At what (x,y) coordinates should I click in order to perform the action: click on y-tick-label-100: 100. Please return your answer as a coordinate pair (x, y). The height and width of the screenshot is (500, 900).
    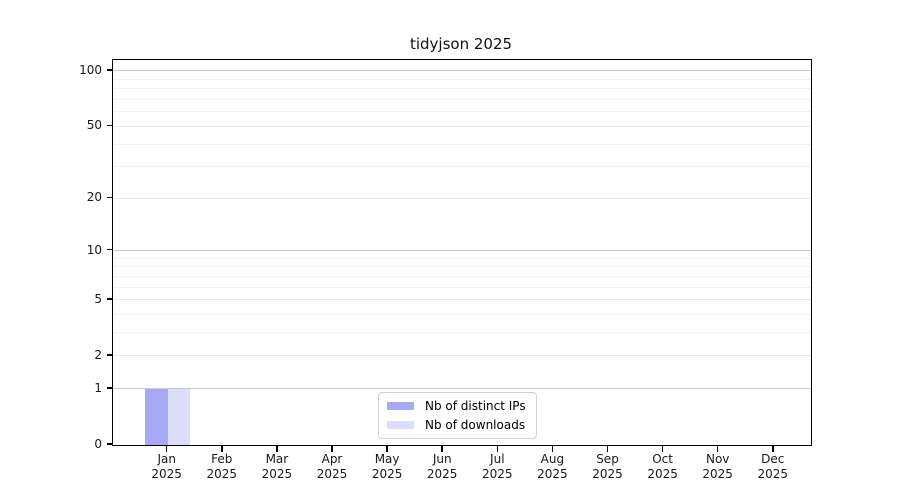
    Looking at the image, I should click on (90, 69).